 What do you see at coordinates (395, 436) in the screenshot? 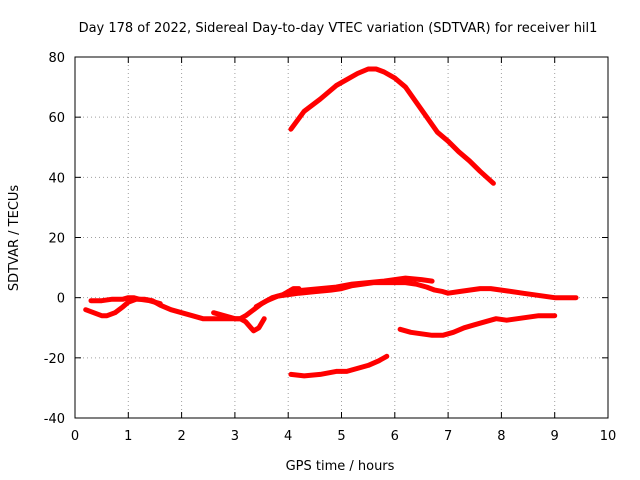
I see `x-tick-label: 6` at bounding box center [395, 436].